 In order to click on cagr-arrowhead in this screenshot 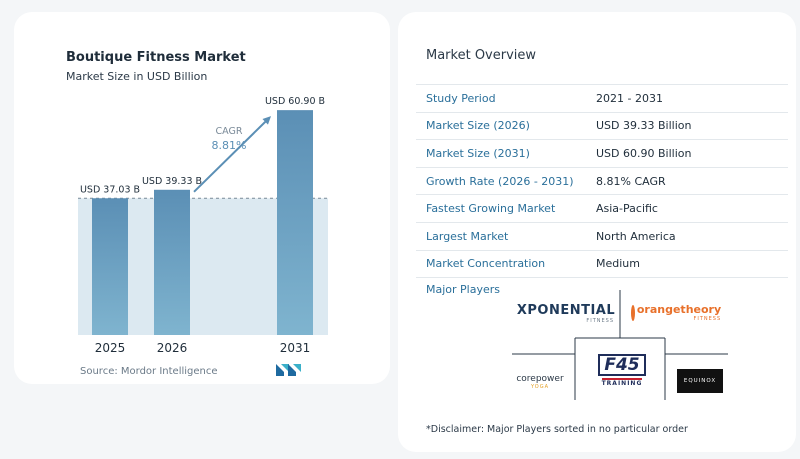, I will do `click(266, 120)`.